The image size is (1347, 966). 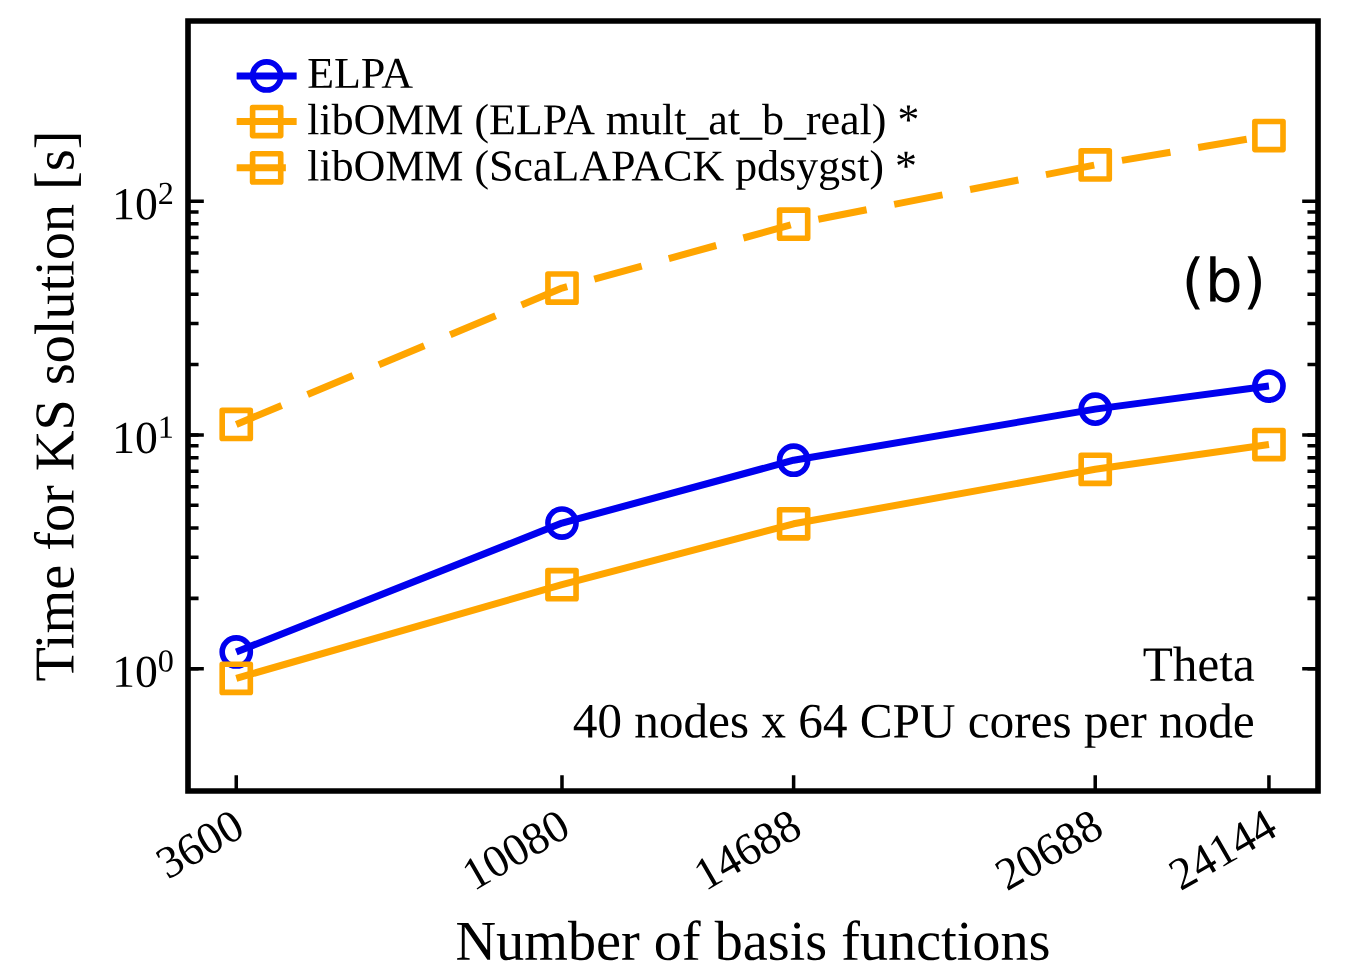 I want to click on x-axis-title: Number of basis functions, so click(x=753, y=940).